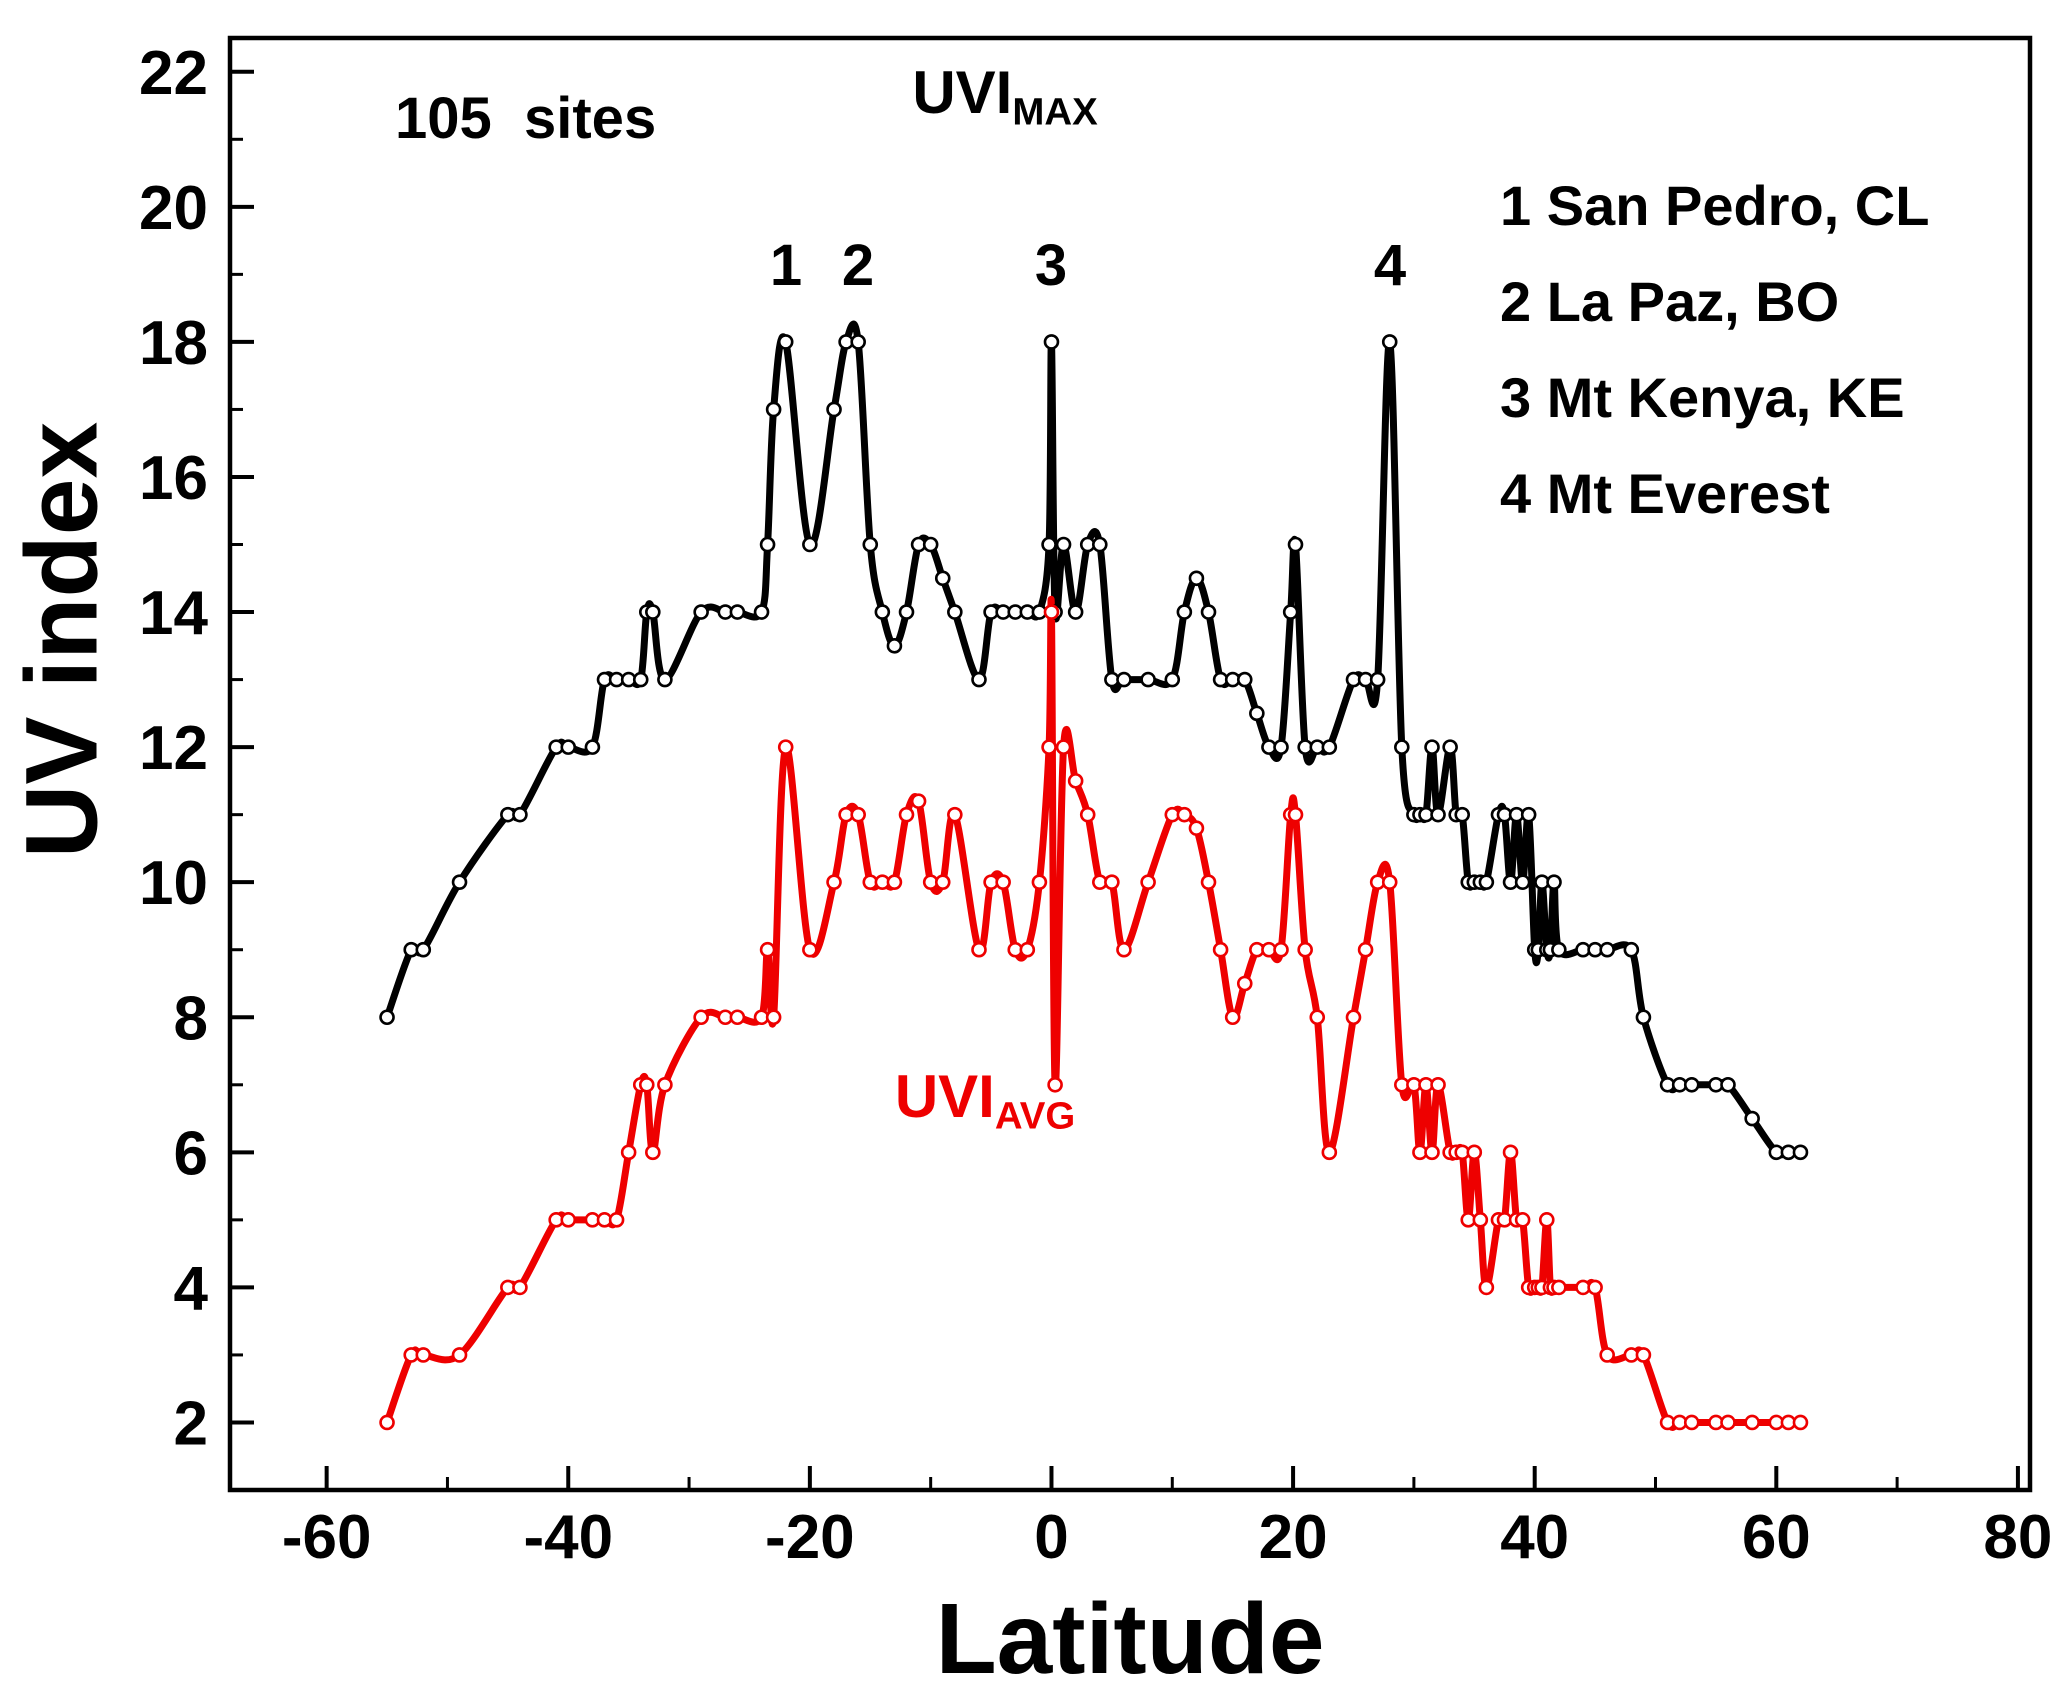 The image size is (2067, 1700). Describe the element at coordinates (1776, 1537) in the screenshot. I see `x-tick-label: 60` at that location.